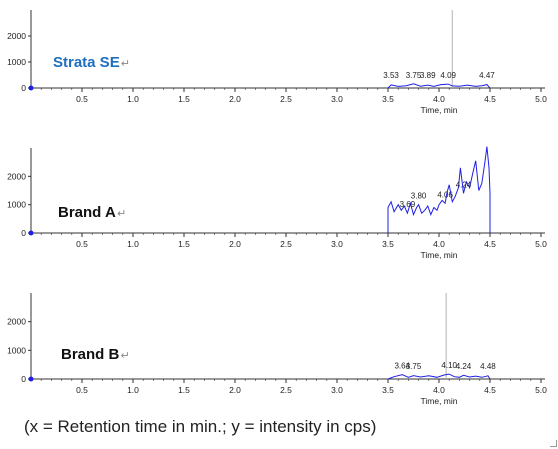 Image resolution: width=558 pixels, height=449 pixels. I want to click on peak-label: 3.64, so click(402, 366).